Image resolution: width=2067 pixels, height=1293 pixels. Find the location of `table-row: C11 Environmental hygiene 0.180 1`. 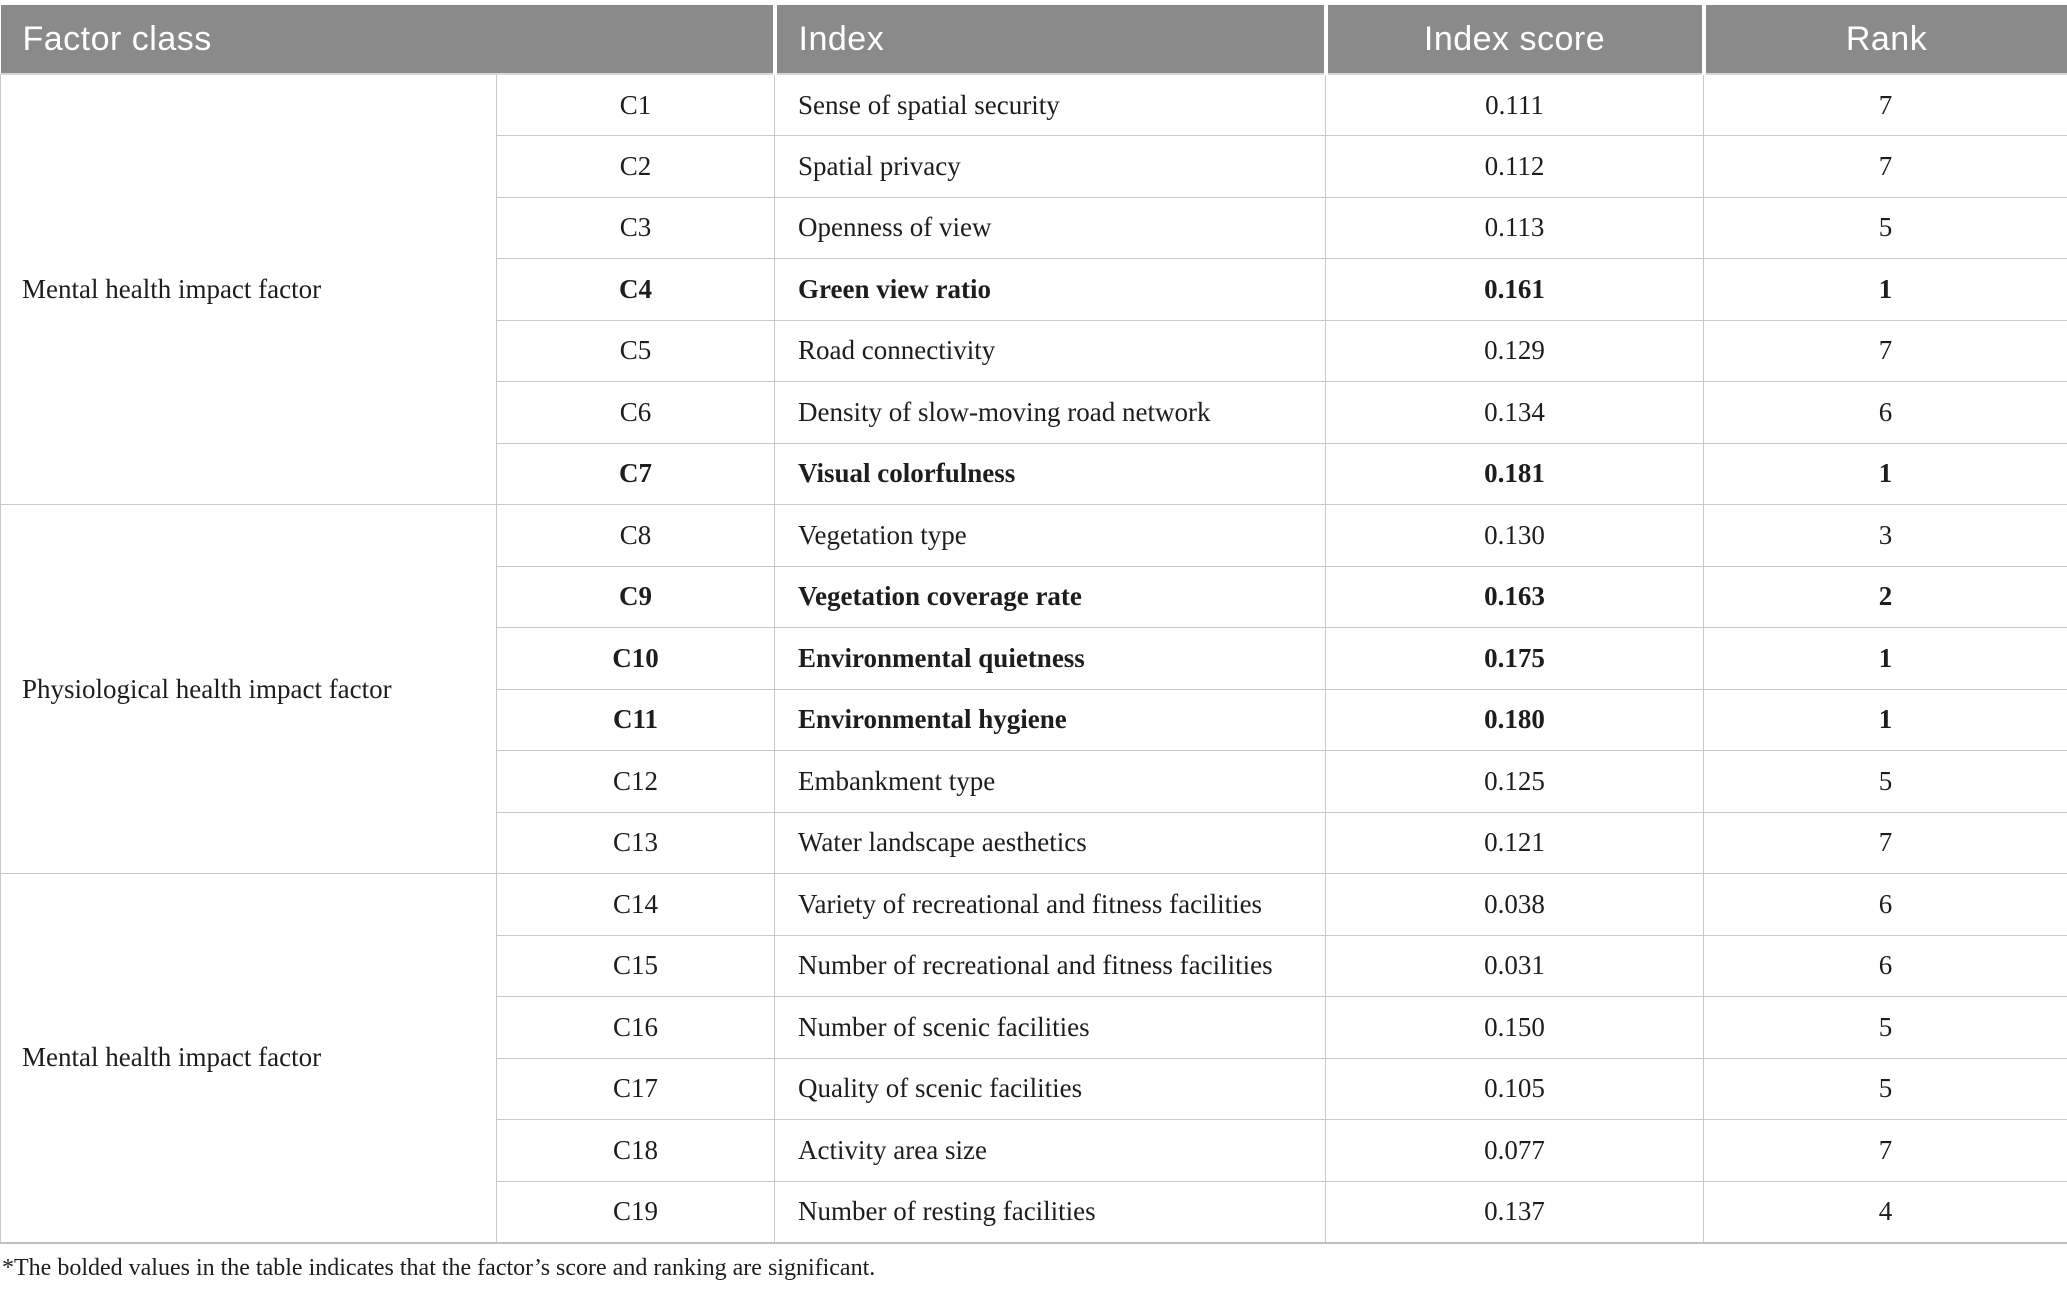

table-row: C11 Environmental hygiene 0.180 1 is located at coordinates (1034, 719).